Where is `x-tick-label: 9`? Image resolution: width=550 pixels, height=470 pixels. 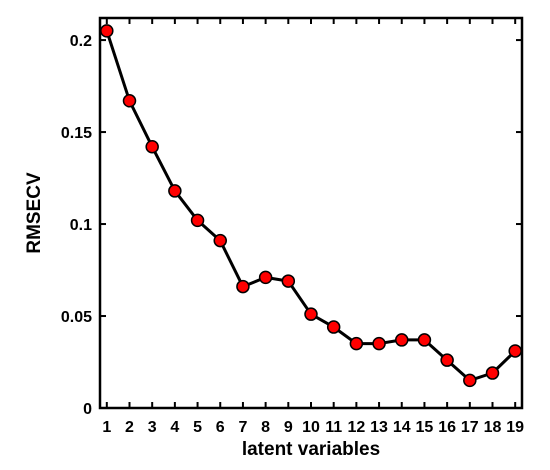
x-tick-label: 9 is located at coordinates (288, 427).